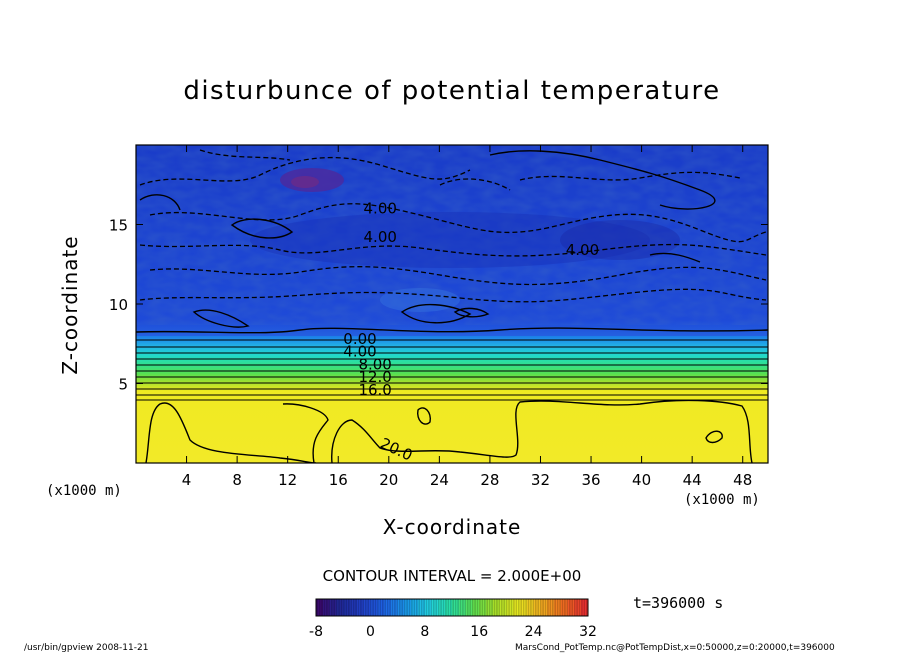 Image resolution: width=904 pixels, height=654 pixels. I want to click on colorbar-tick-label: 32, so click(588, 632).